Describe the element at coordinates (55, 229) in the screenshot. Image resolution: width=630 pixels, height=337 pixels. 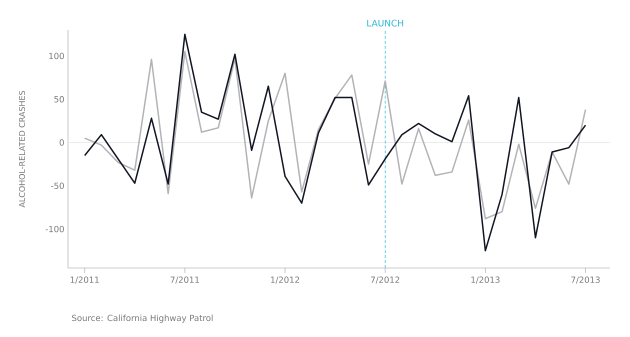
I see `y-tick-label: -100` at that location.